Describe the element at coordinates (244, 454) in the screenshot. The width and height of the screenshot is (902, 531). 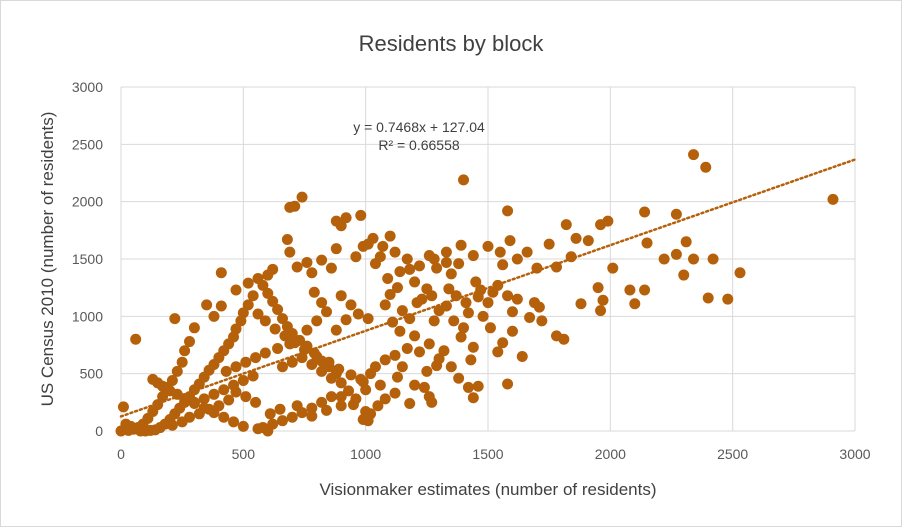
I see `x-tick-label: 500` at that location.